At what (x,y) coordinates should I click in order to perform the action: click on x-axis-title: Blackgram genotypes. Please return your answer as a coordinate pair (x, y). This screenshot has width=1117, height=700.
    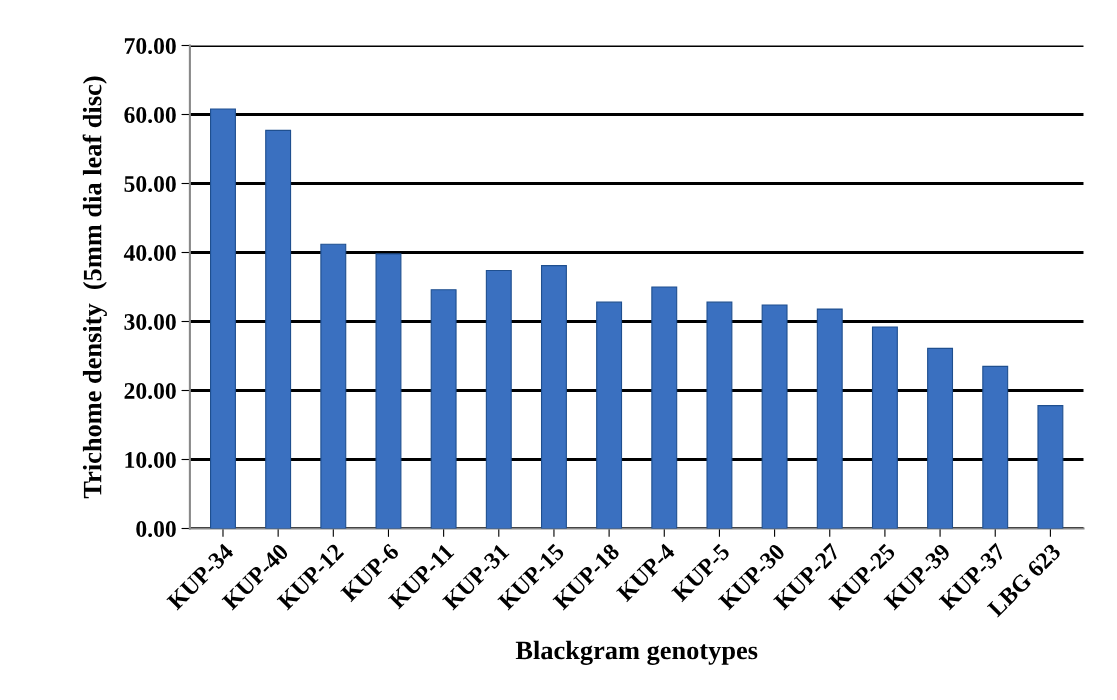
    Looking at the image, I should click on (636, 652).